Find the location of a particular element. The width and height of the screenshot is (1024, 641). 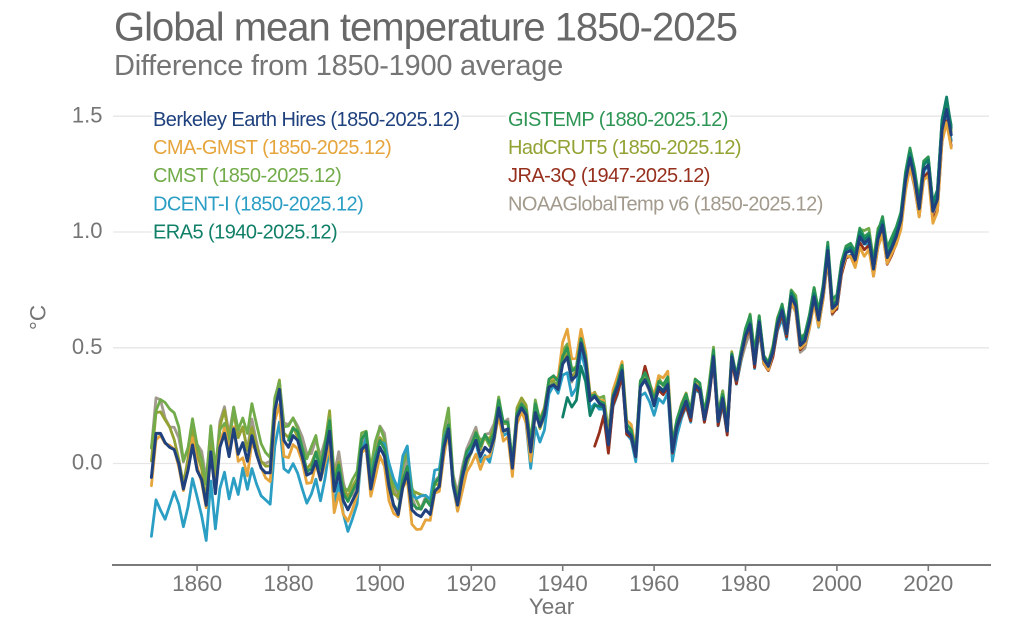

svg-text: HadCRUT5 (1850-2025.12) is located at coordinates (624, 148).